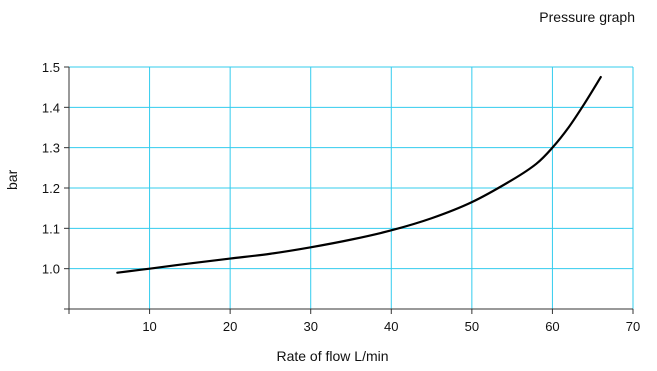  What do you see at coordinates (149, 326) in the screenshot?
I see `x-tick-label: 10` at bounding box center [149, 326].